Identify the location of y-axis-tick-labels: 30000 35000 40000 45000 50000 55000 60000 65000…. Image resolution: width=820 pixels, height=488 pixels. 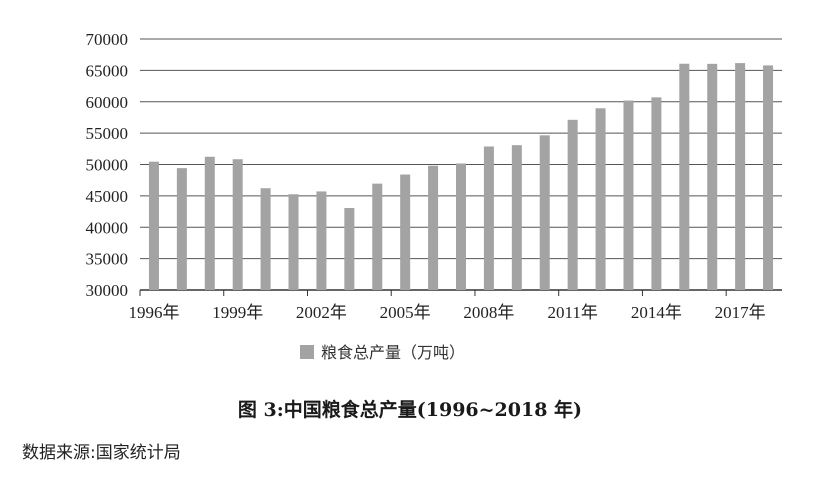
(107, 165).